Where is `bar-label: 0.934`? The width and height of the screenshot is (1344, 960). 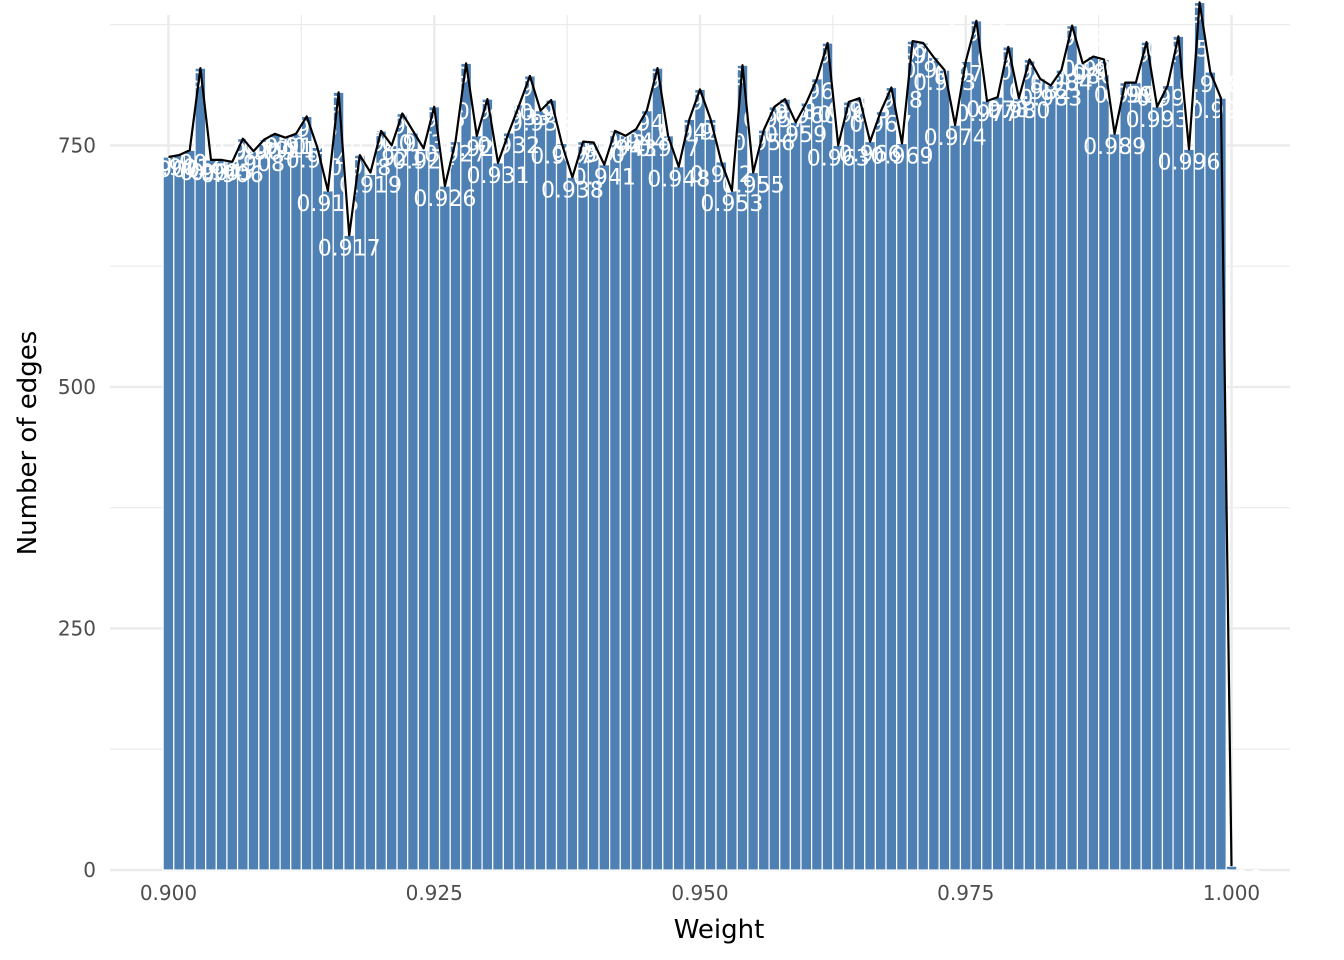
bar-label: 0.934 is located at coordinates (529, 89).